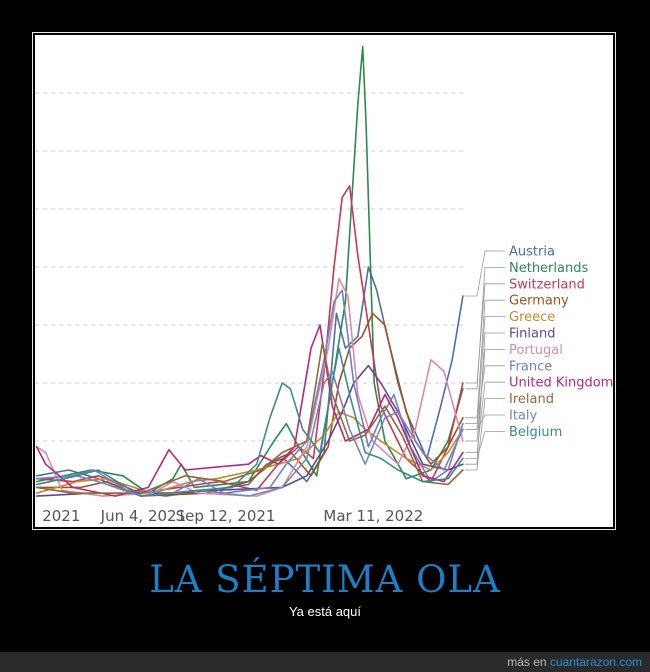  Describe the element at coordinates (373, 516) in the screenshot. I see `x-tick-label: Mar 11, 2022` at that location.